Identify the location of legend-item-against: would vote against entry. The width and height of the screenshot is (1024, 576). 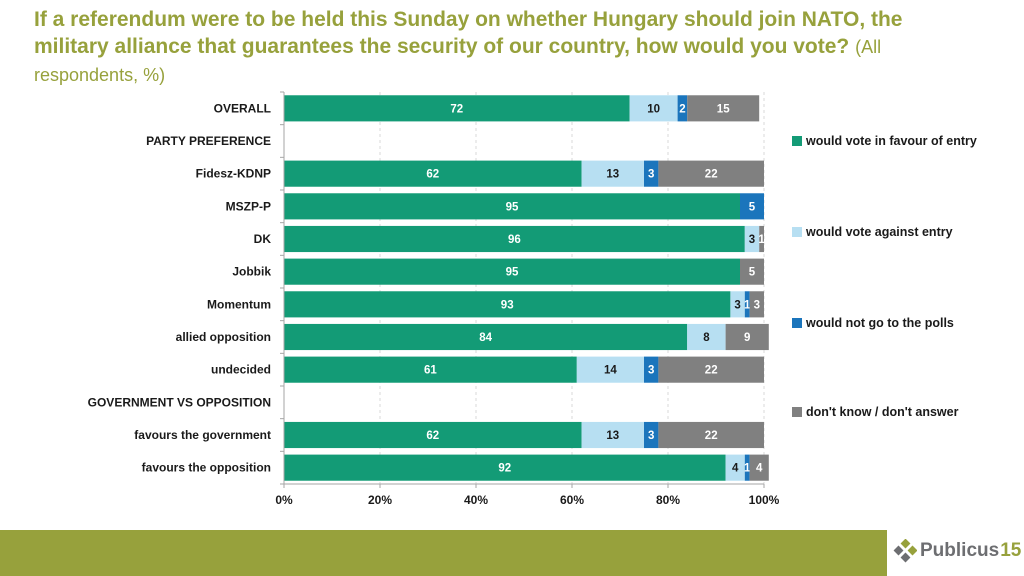
(899, 232).